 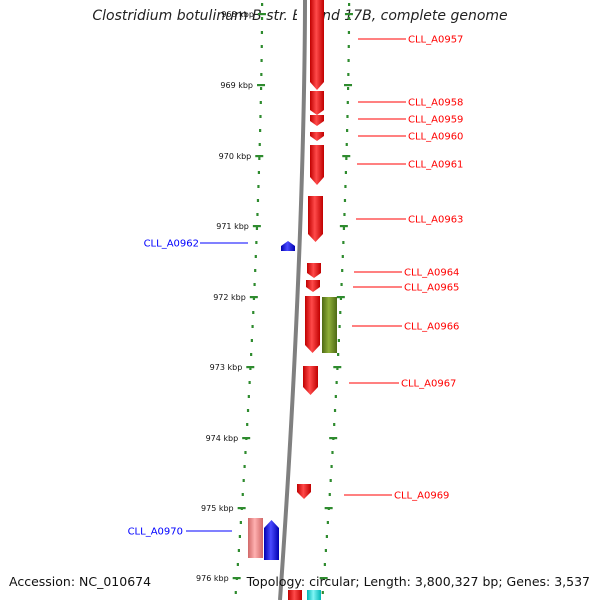 I want to click on gene-arrow-cll_a0961, so click(x=317, y=165).